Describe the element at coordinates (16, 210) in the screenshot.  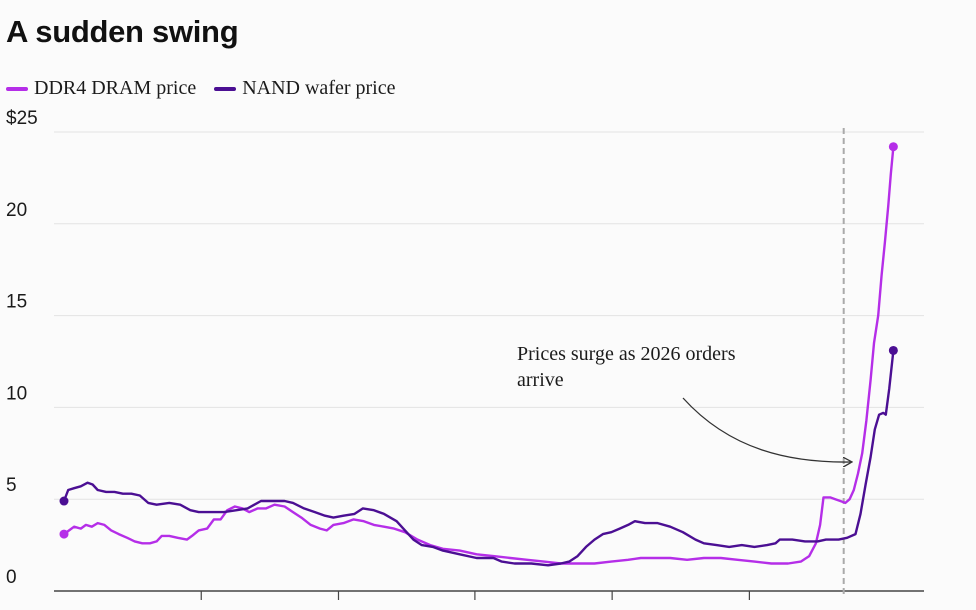
I see `y-tick-label: 20` at that location.